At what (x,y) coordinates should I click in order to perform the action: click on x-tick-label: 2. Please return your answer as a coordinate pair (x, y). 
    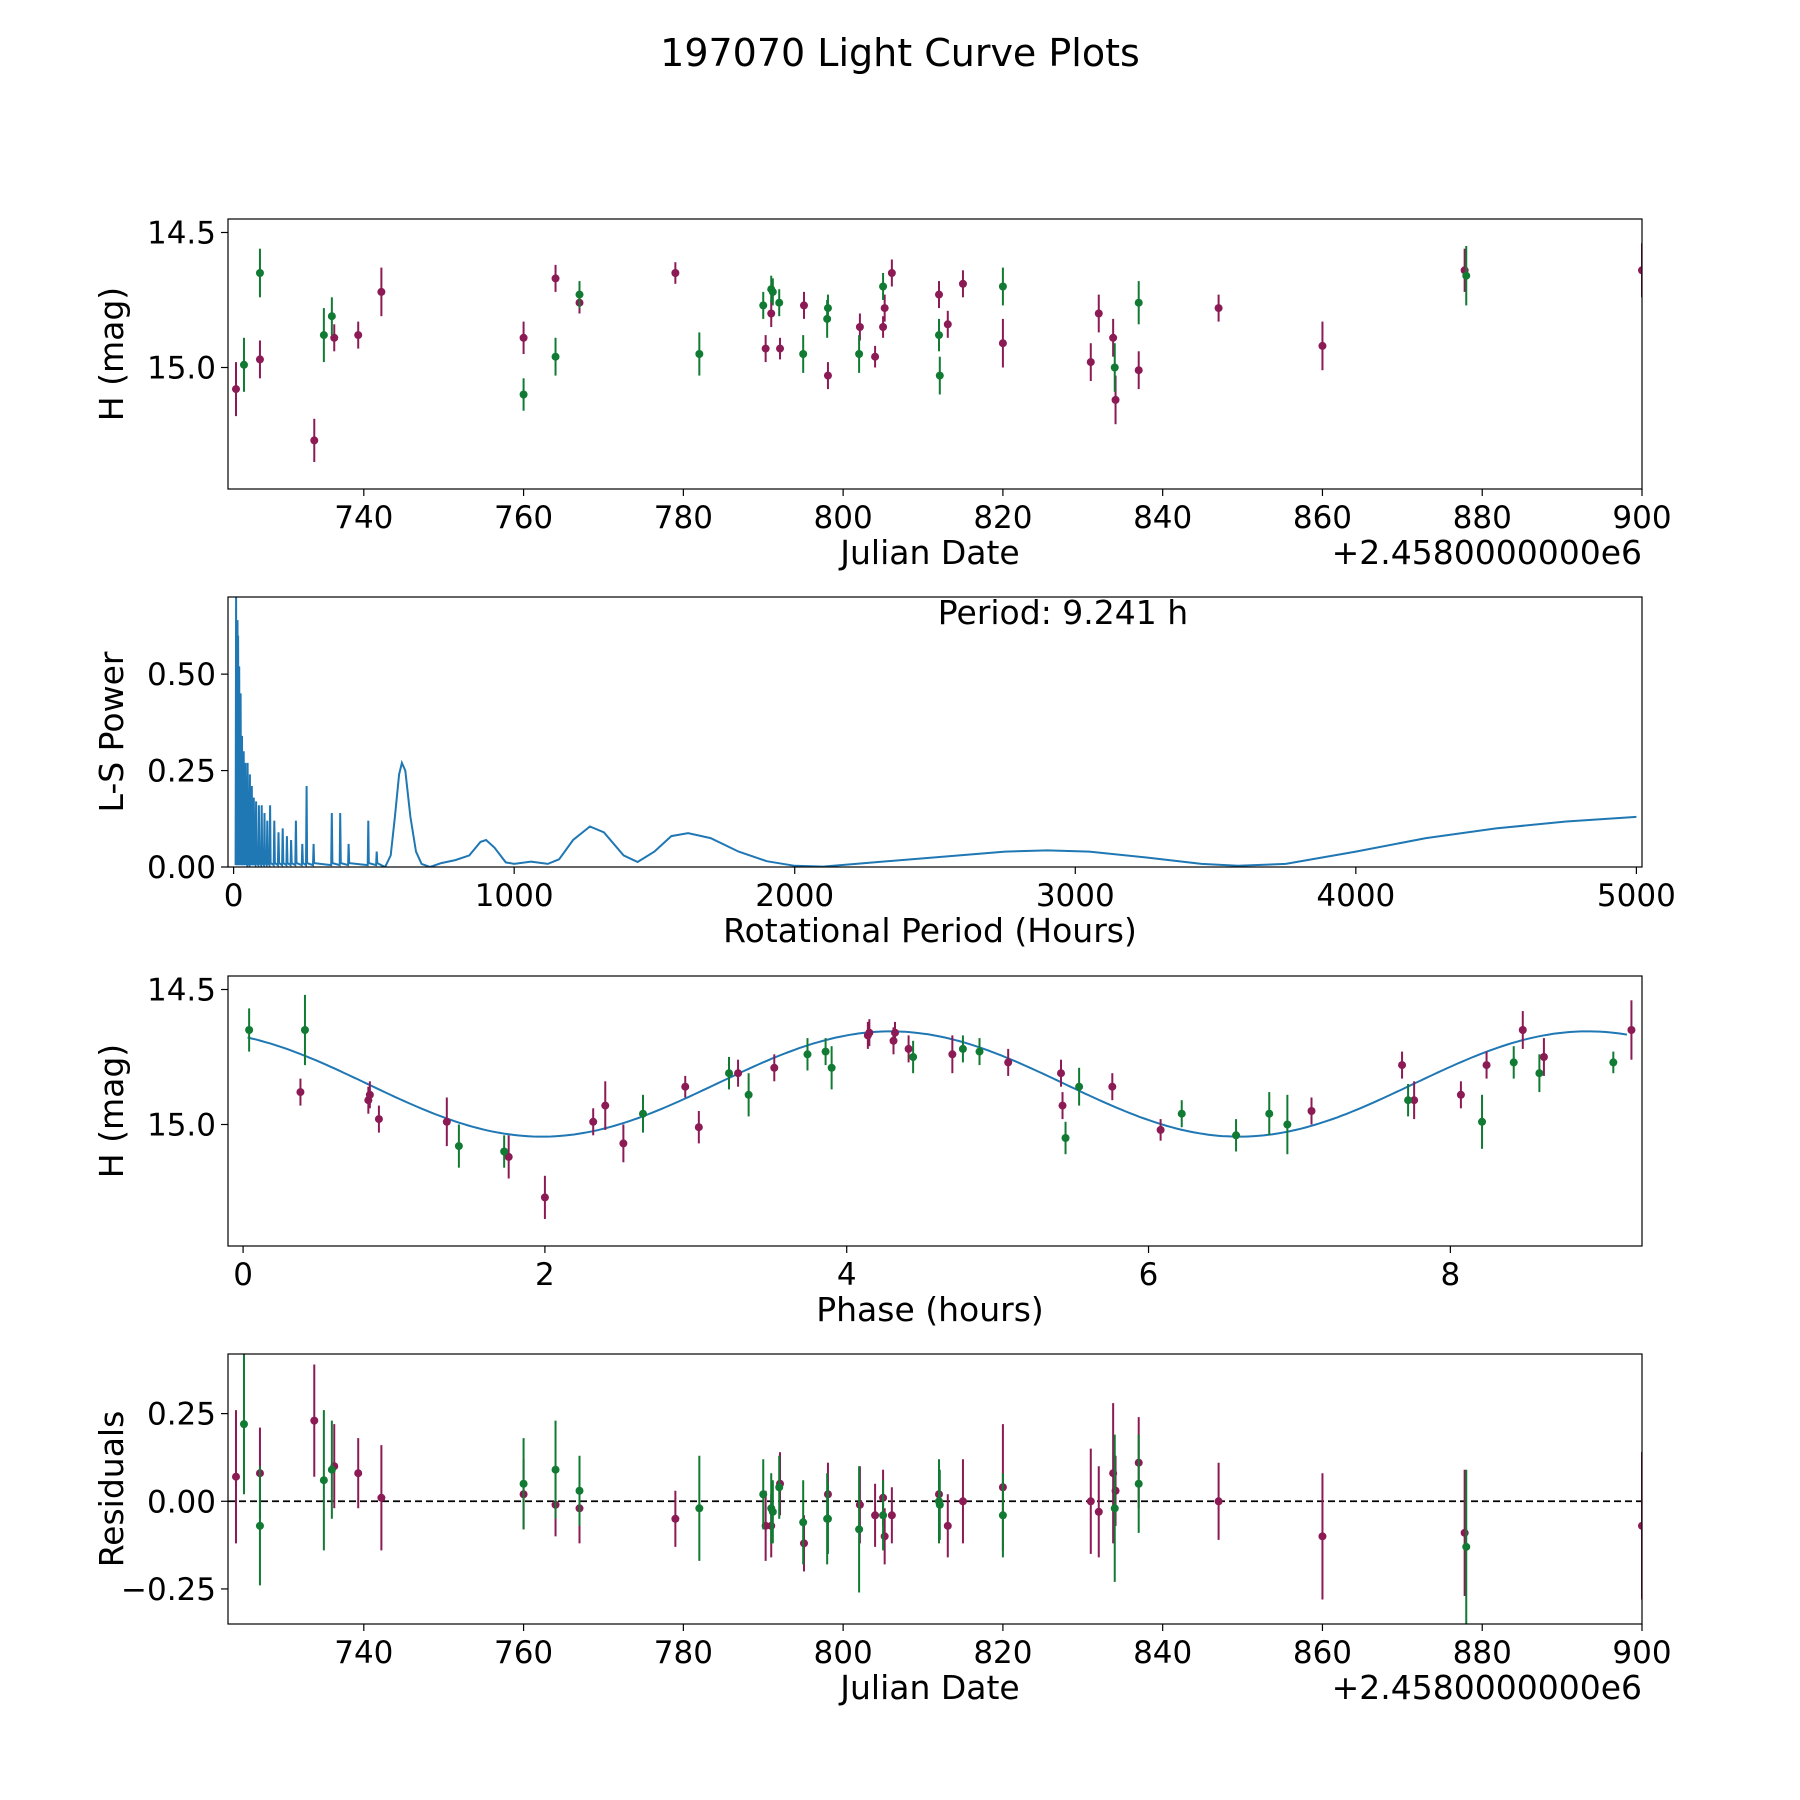
    Looking at the image, I should click on (545, 1275).